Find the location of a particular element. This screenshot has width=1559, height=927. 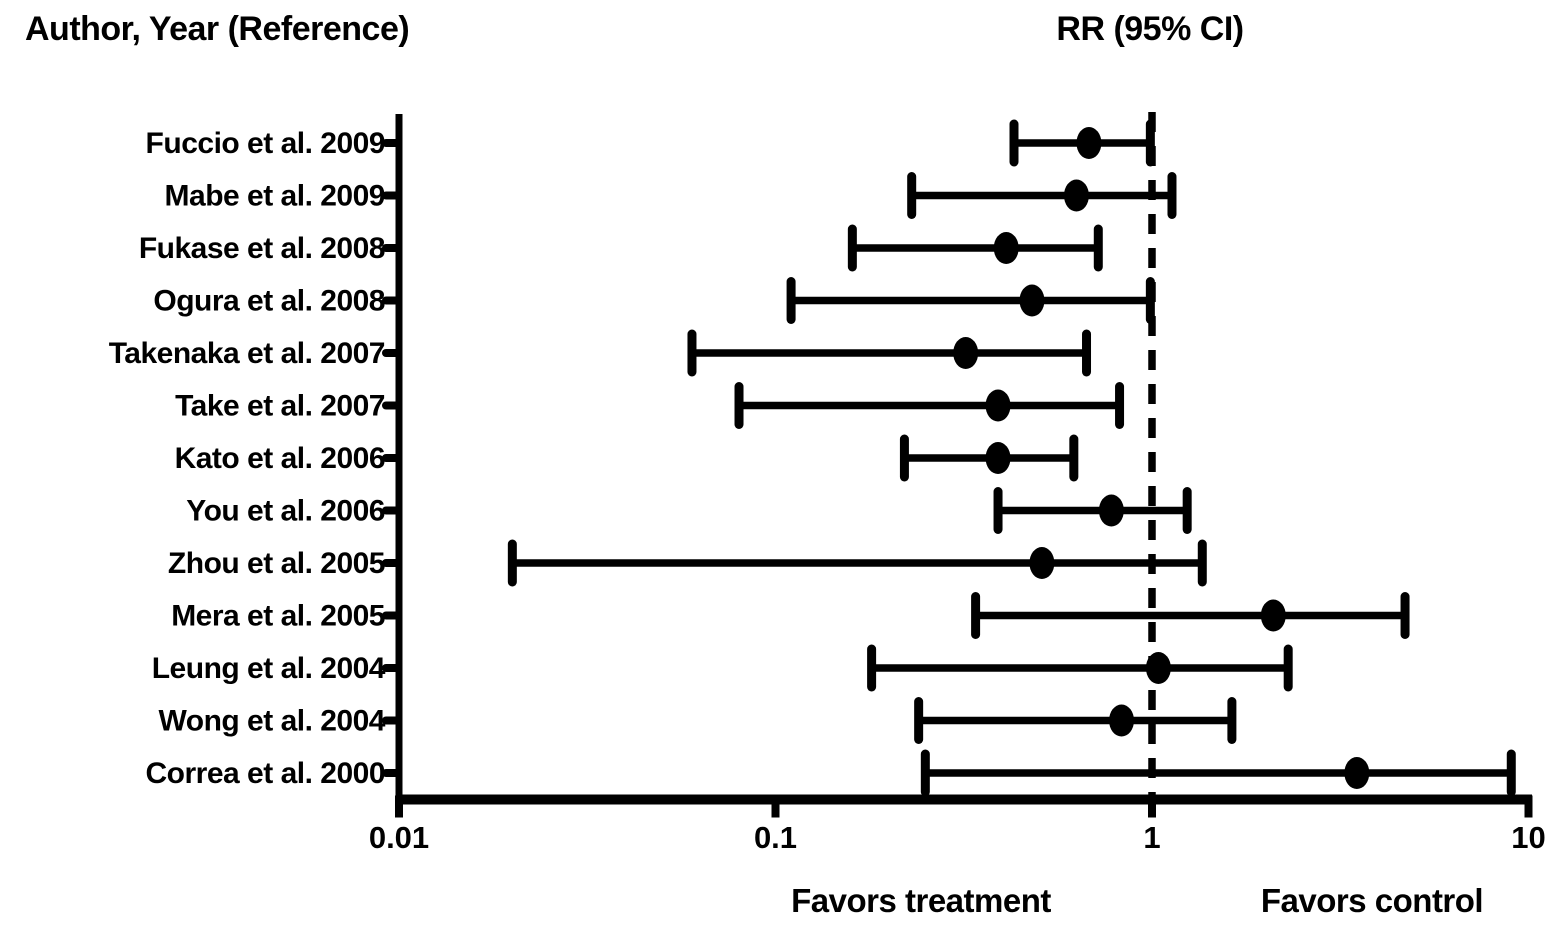

study-label: Zhou et al. 2005 is located at coordinates (276, 563).